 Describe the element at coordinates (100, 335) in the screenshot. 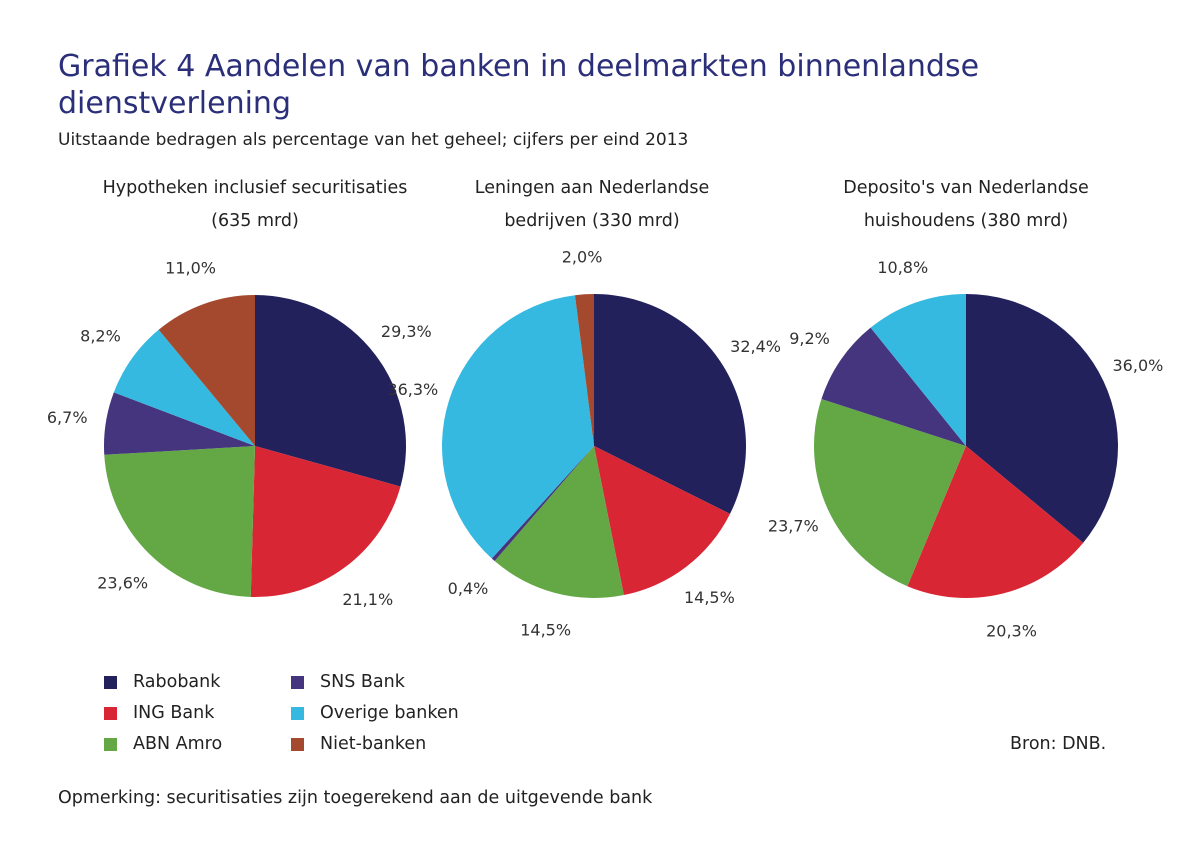

I see `data-label: 8,2%` at that location.